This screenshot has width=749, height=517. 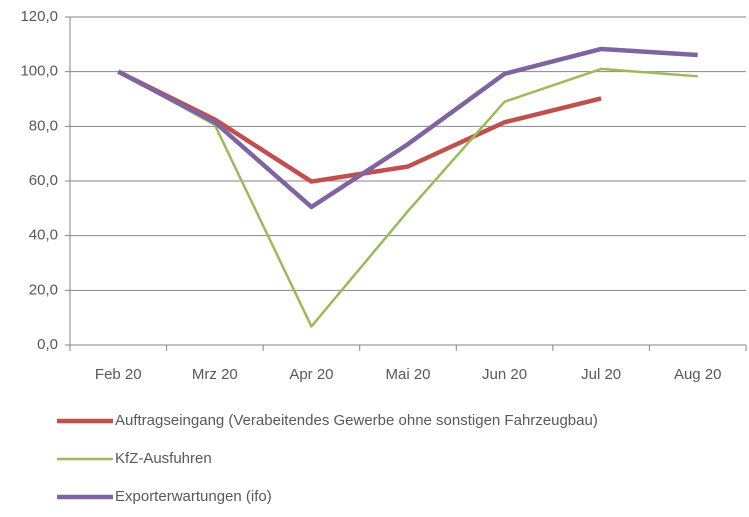 What do you see at coordinates (193, 496) in the screenshot?
I see `legend-label: Exporterwartungen (ifo)` at bounding box center [193, 496].